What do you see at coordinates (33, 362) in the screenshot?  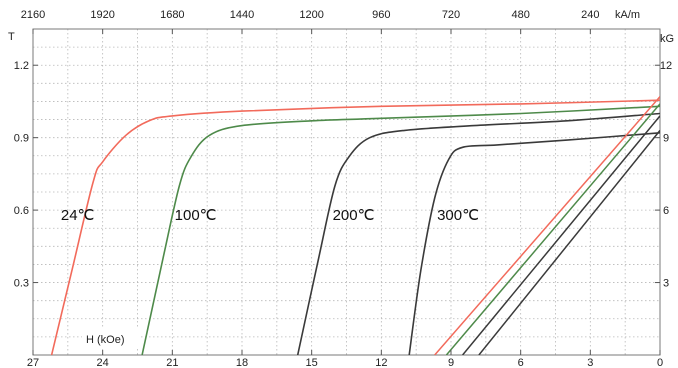 I see `bottom-tick-label: 27` at bounding box center [33, 362].